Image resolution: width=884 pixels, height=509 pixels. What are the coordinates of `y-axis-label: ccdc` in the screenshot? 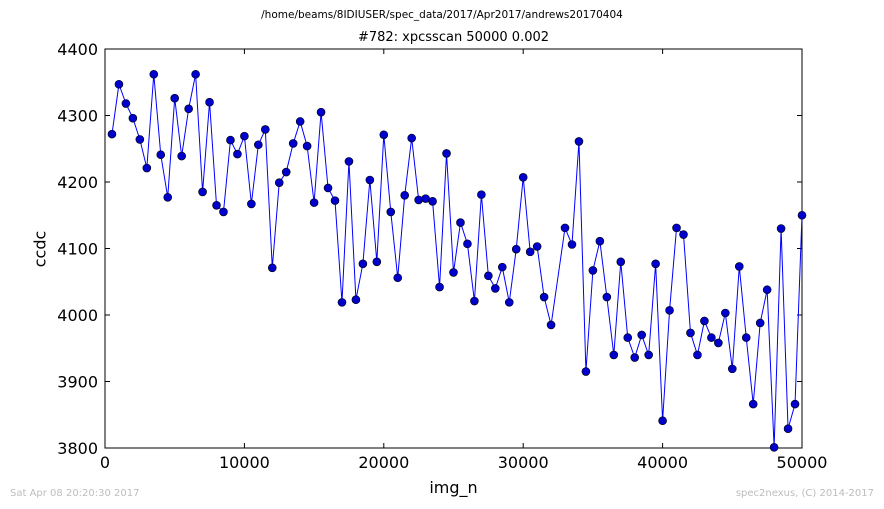 It's located at (40, 249).